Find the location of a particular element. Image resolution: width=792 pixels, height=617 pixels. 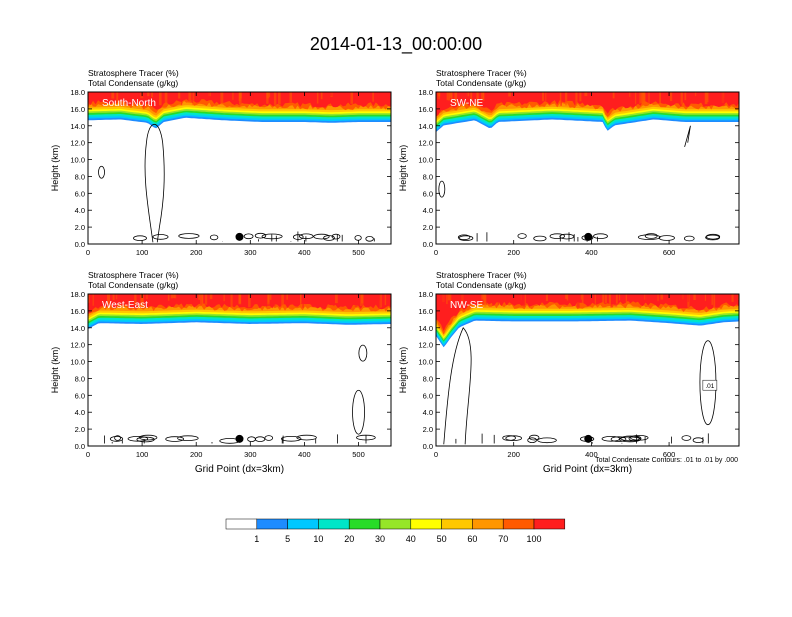

x-tick-label: 100 is located at coordinates (142, 454).